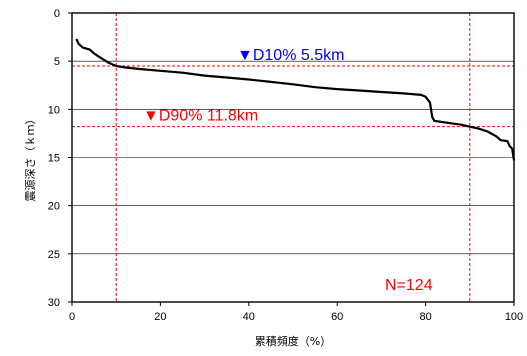 This screenshot has height=356, width=527. I want to click on y-tick-label: 10, so click(54, 110).